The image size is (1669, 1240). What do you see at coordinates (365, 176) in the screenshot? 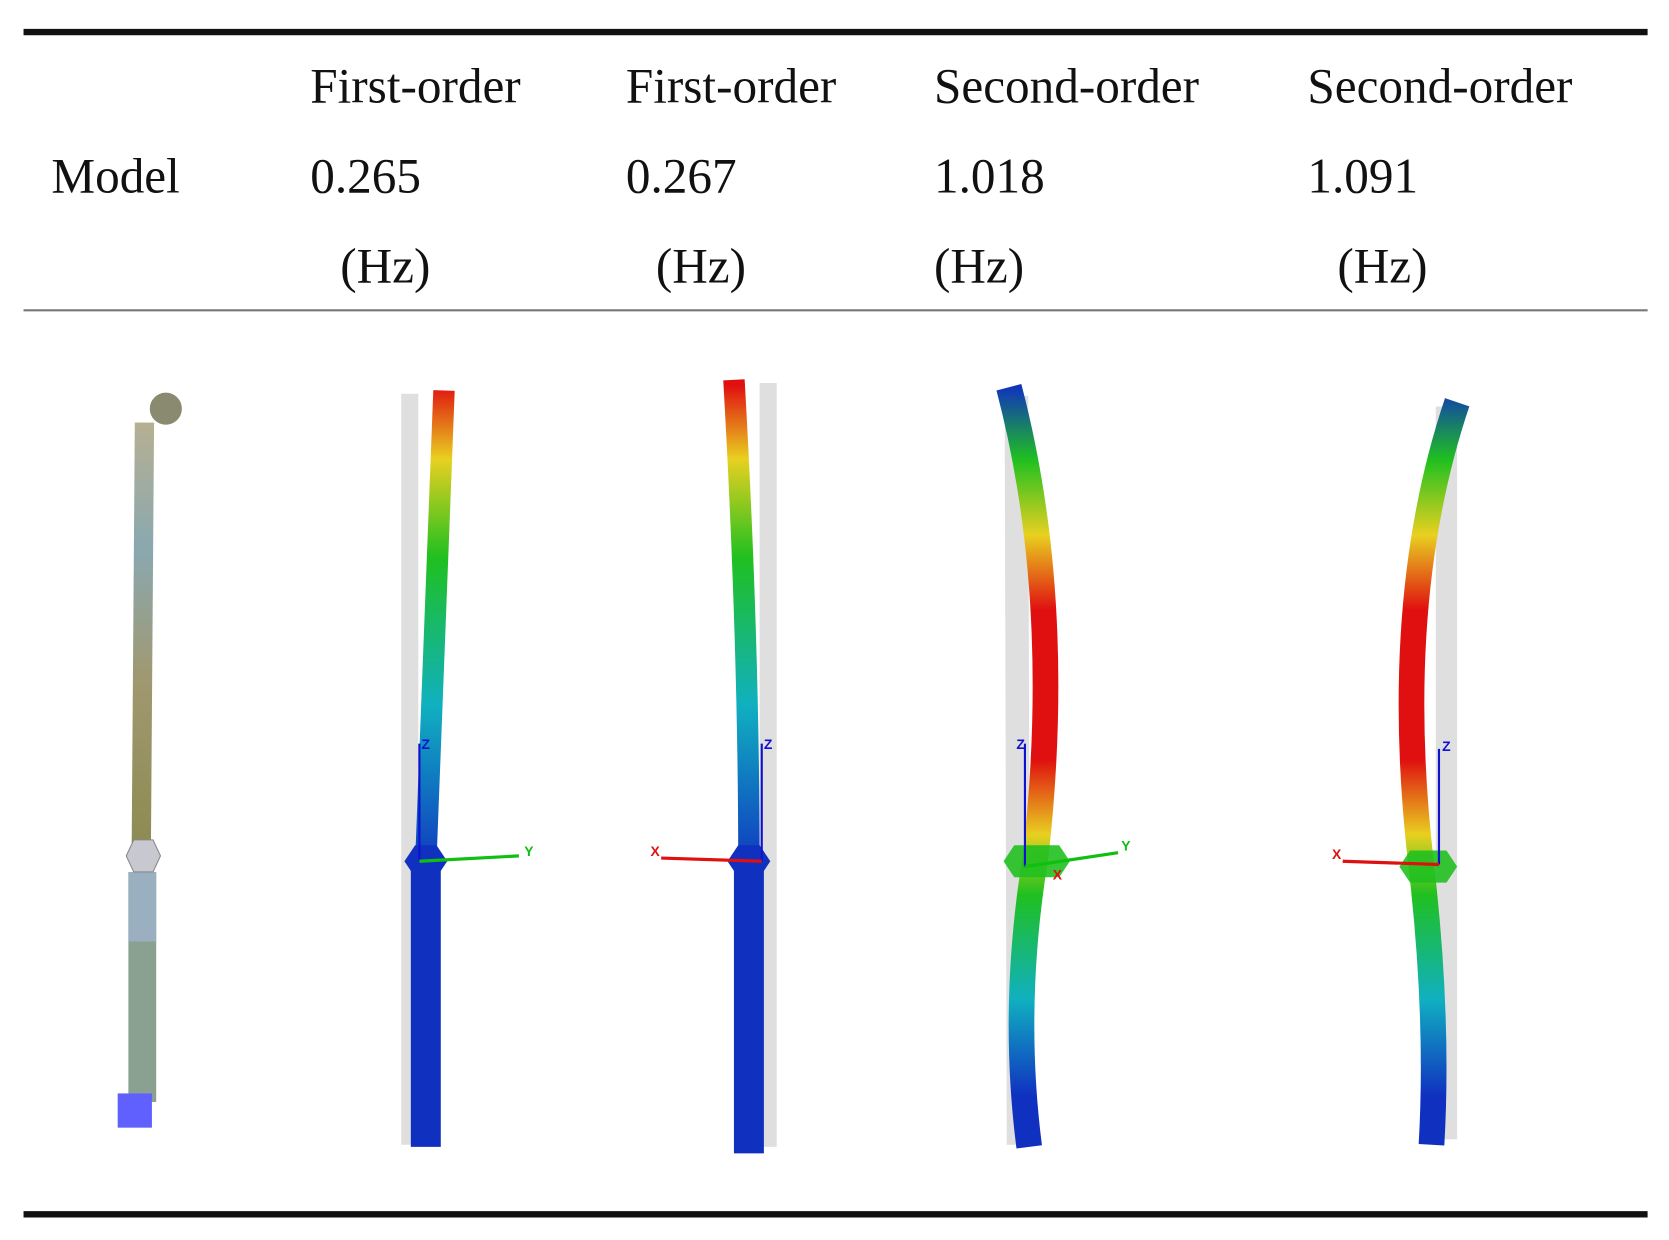
I see `frequency: 0.265` at bounding box center [365, 176].